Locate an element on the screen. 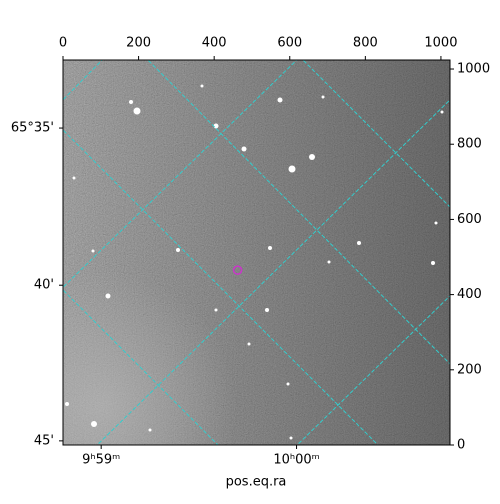  right-tick-label: 800 is located at coordinates (469, 144).